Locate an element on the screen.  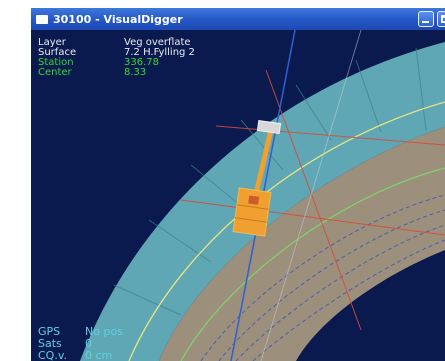
station-value: 336.78 is located at coordinates (141, 62).